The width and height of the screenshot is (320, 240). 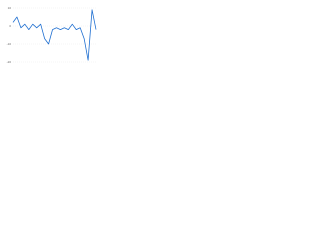 I want to click on chart: -20 -10 0 10, so click(x=52, y=35).